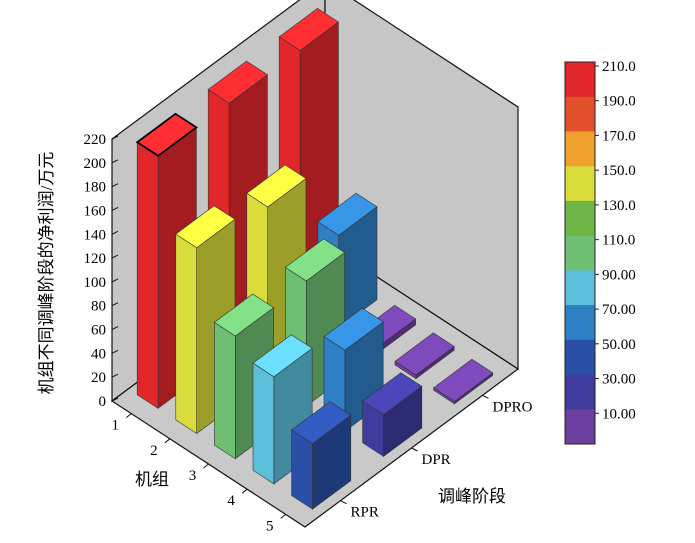  Describe the element at coordinates (619, 102) in the screenshot. I see `colorbar-label: 190.0` at that location.